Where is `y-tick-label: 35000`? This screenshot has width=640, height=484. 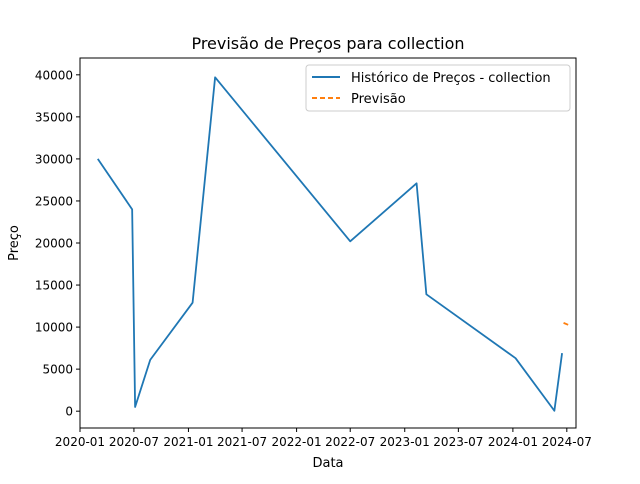
y-tick-label: 35000 is located at coordinates (54, 117).